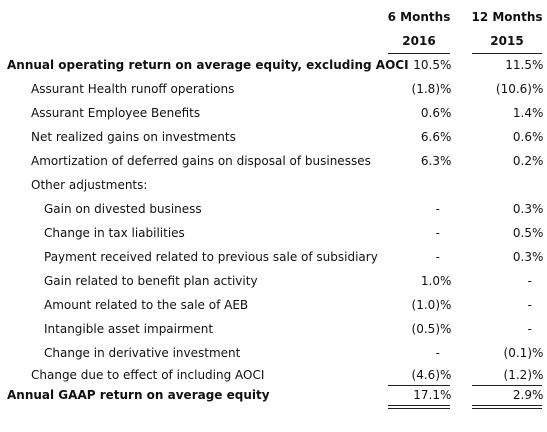 Image resolution: width=547 pixels, height=432 pixels. Describe the element at coordinates (273, 233) in the screenshot. I see `table-row: Change in tax liabilities - 0.5%` at that location.